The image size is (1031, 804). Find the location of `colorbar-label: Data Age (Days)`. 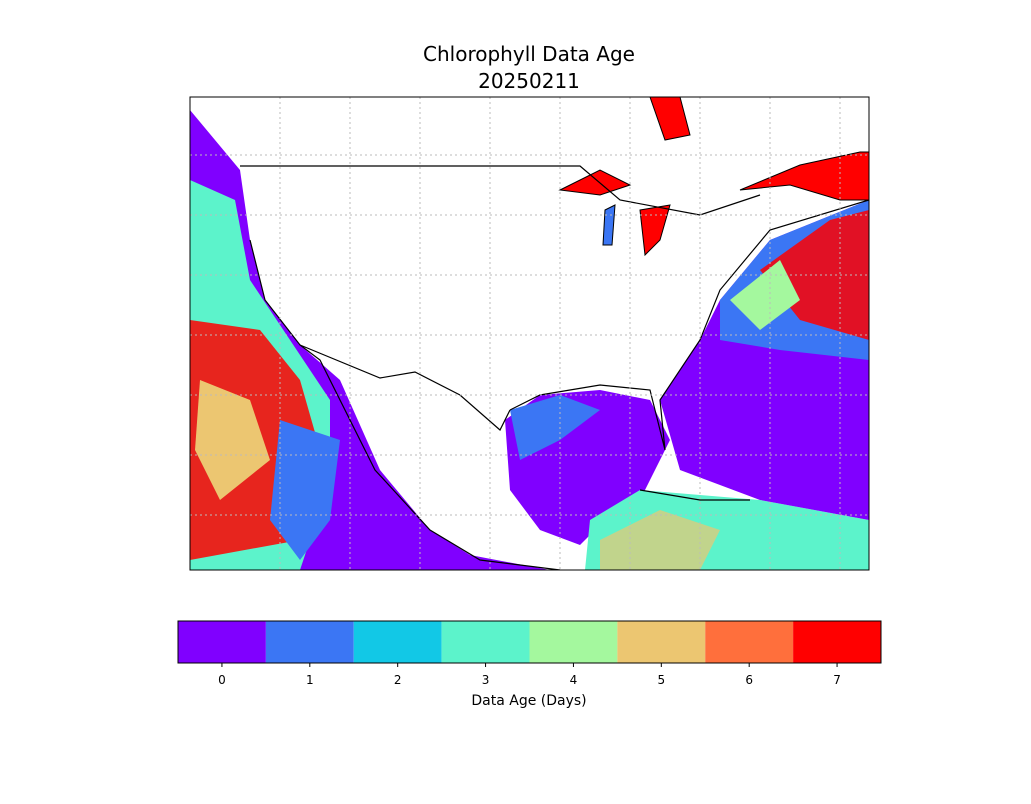

colorbar-label: Data Age (Days) is located at coordinates (528, 701).